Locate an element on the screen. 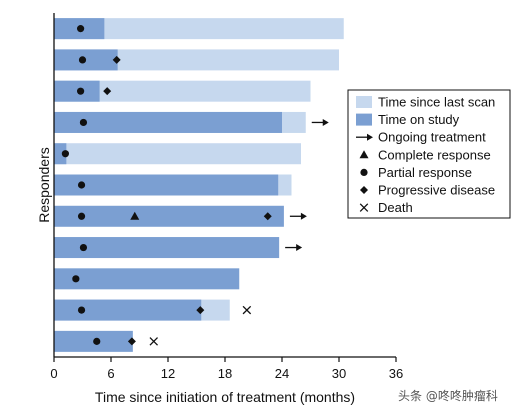 The width and height of the screenshot is (516, 416). legend-diamond-symbol is located at coordinates (364, 190).